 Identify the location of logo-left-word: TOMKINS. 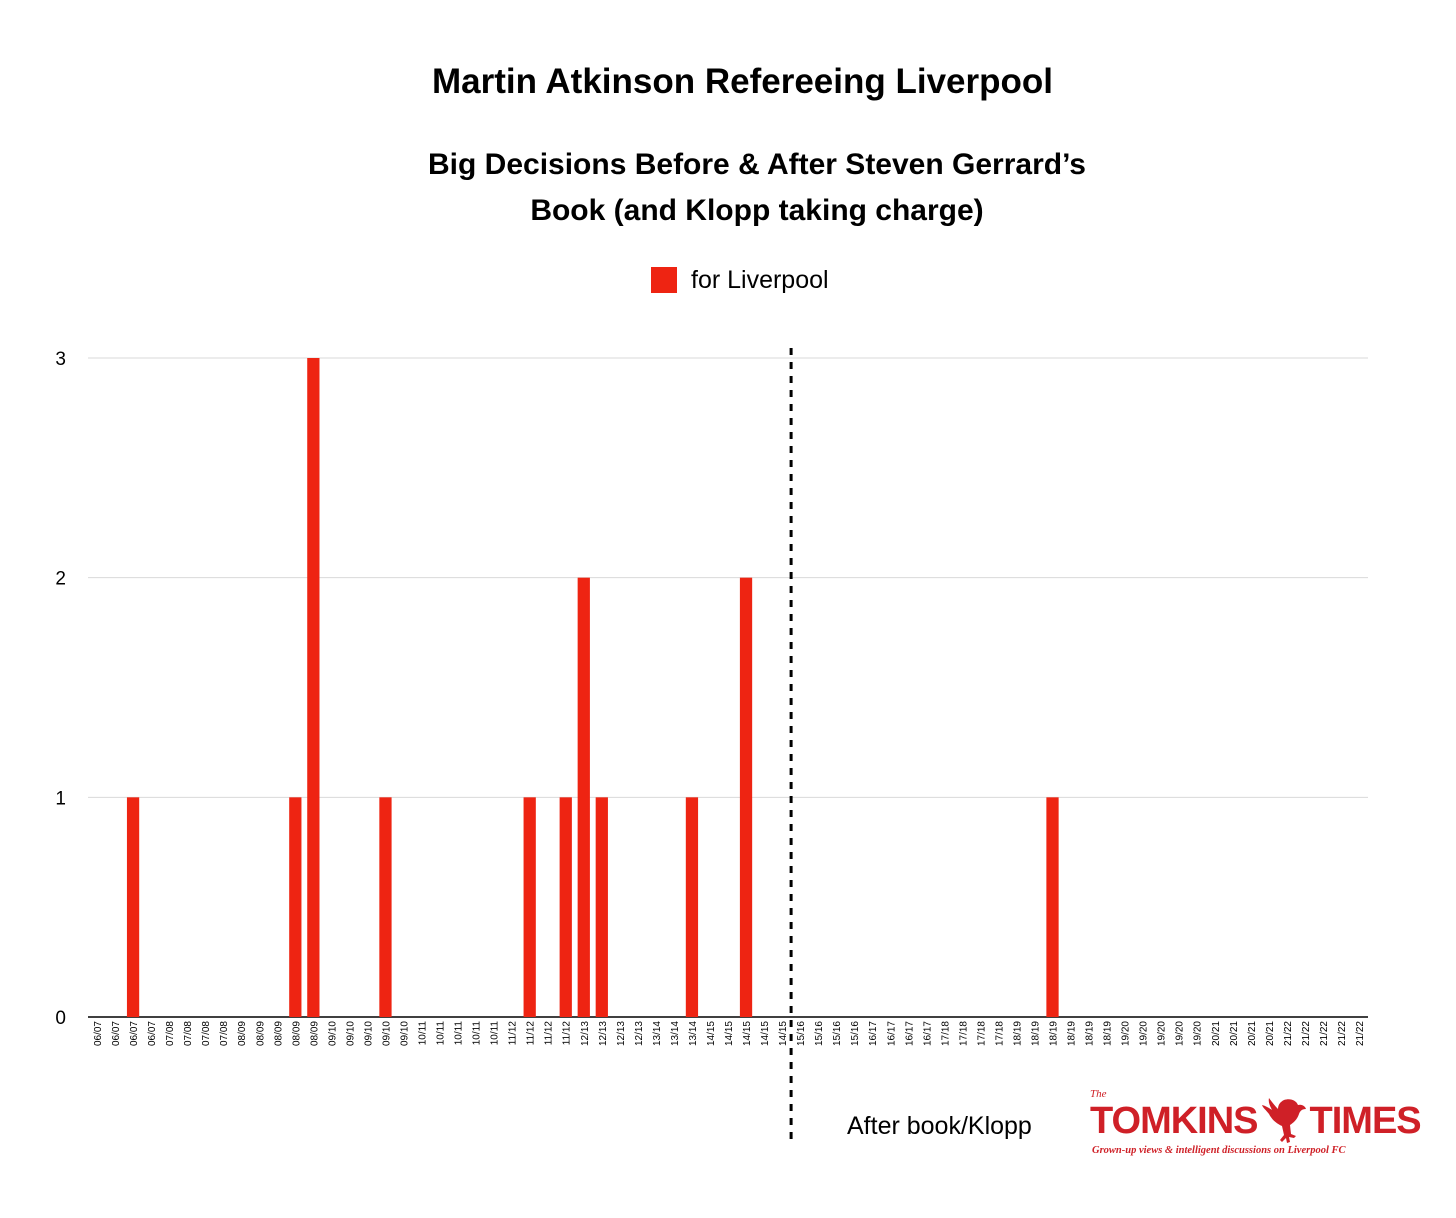
(1174, 1120).